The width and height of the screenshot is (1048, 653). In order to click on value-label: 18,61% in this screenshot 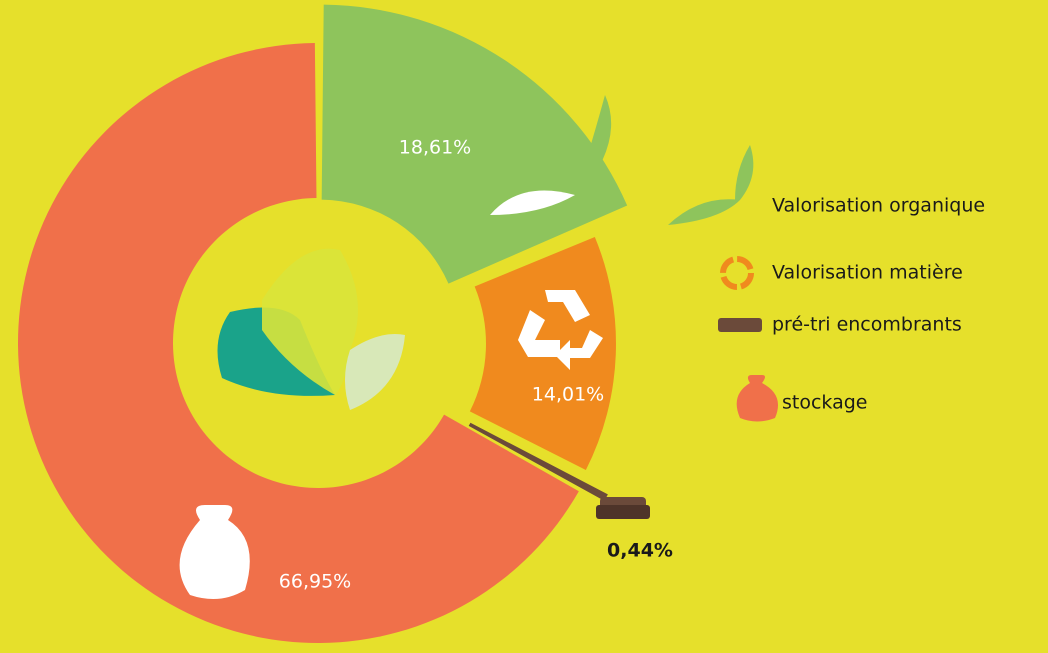, I will do `click(435, 148)`.